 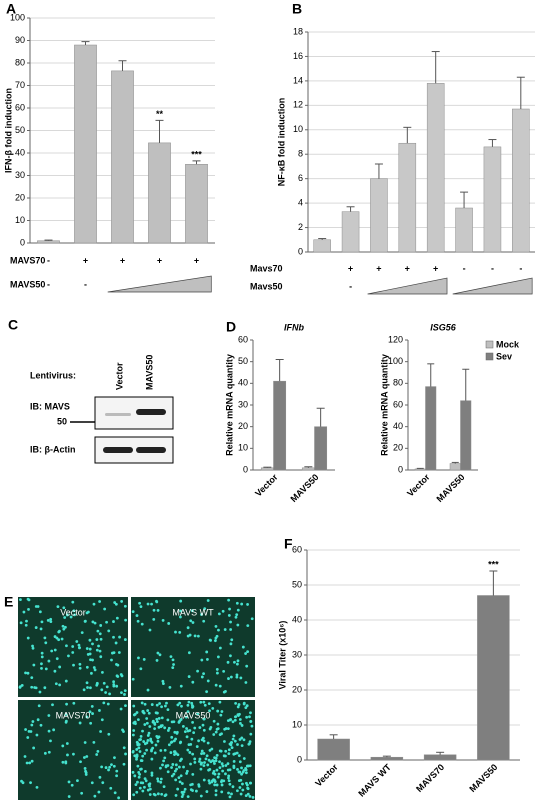 What do you see at coordinates (300, 178) in the screenshot?
I see `y-tick-label: 6` at bounding box center [300, 178].